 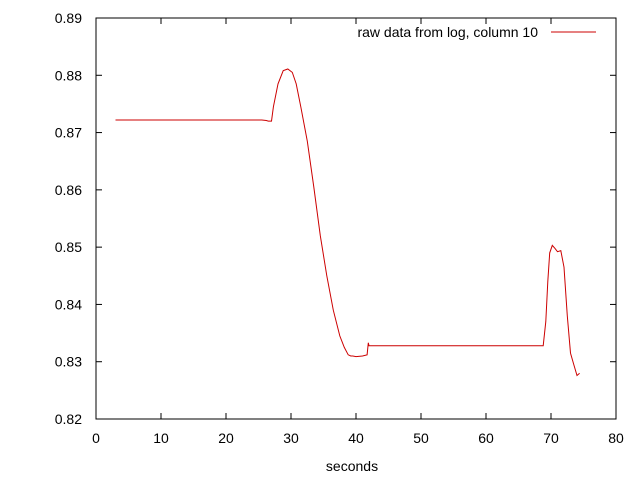 I want to click on x-tick-label: 40, so click(x=356, y=438).